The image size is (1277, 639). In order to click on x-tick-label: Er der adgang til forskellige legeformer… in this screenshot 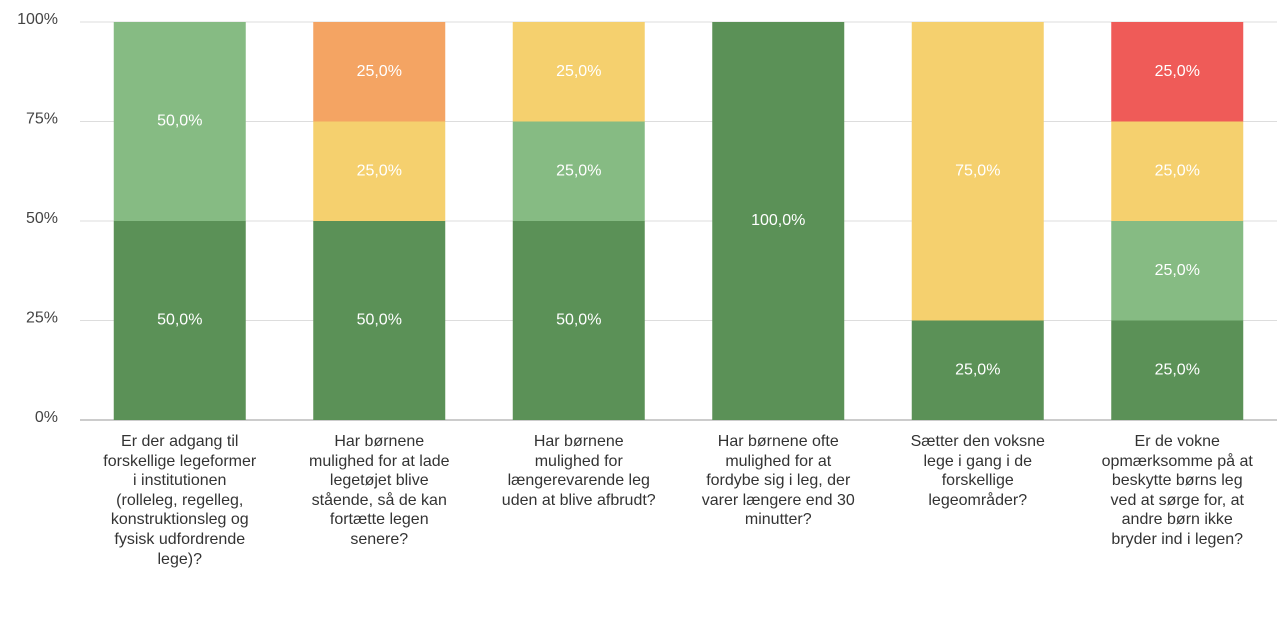, I will do `click(180, 500)`.